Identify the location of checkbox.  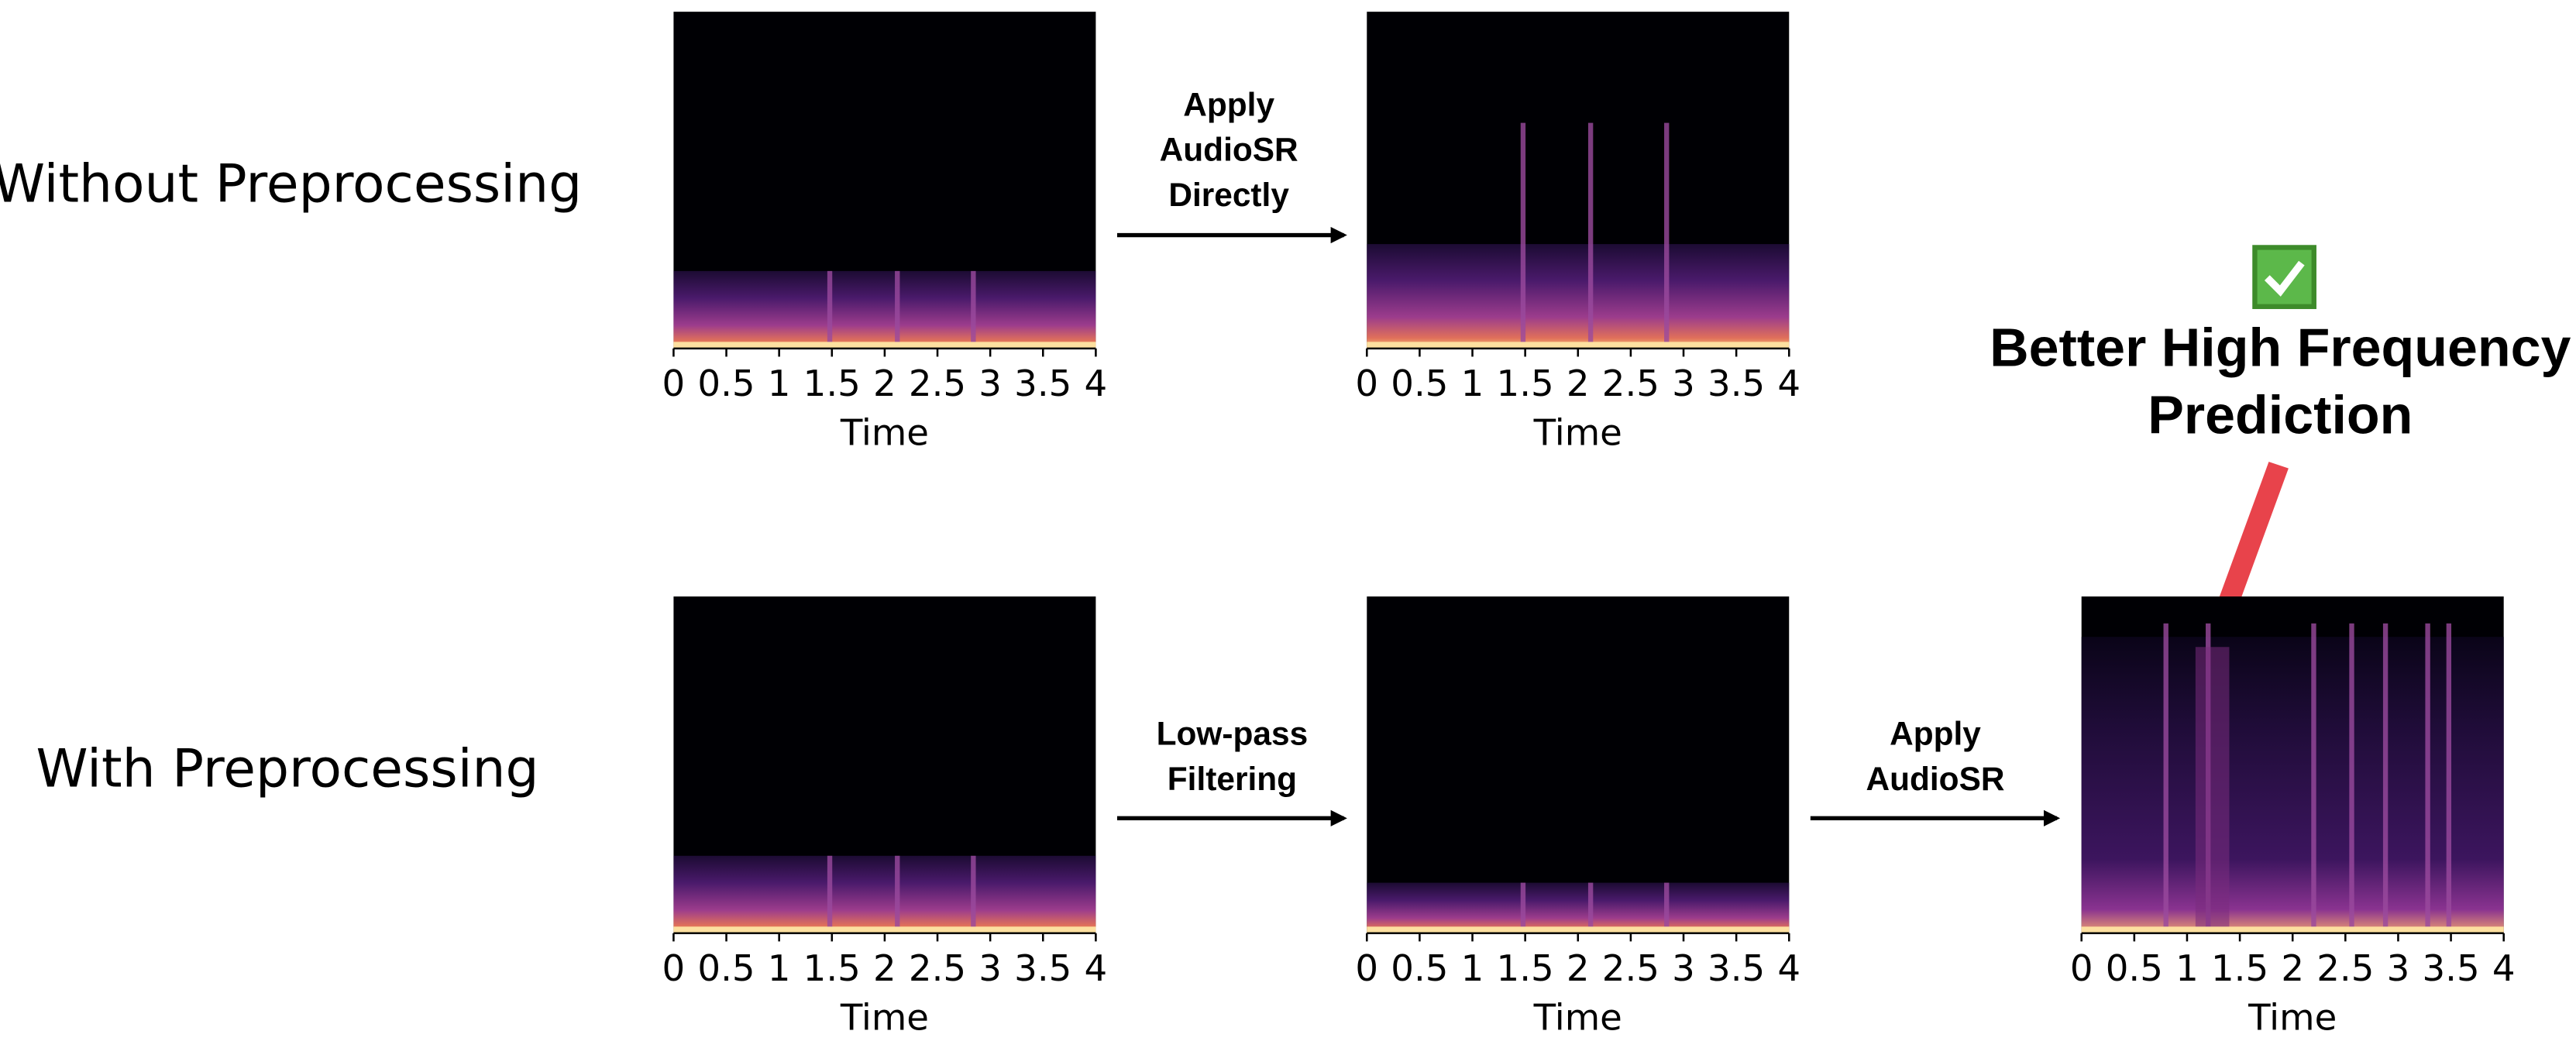
(2284, 277).